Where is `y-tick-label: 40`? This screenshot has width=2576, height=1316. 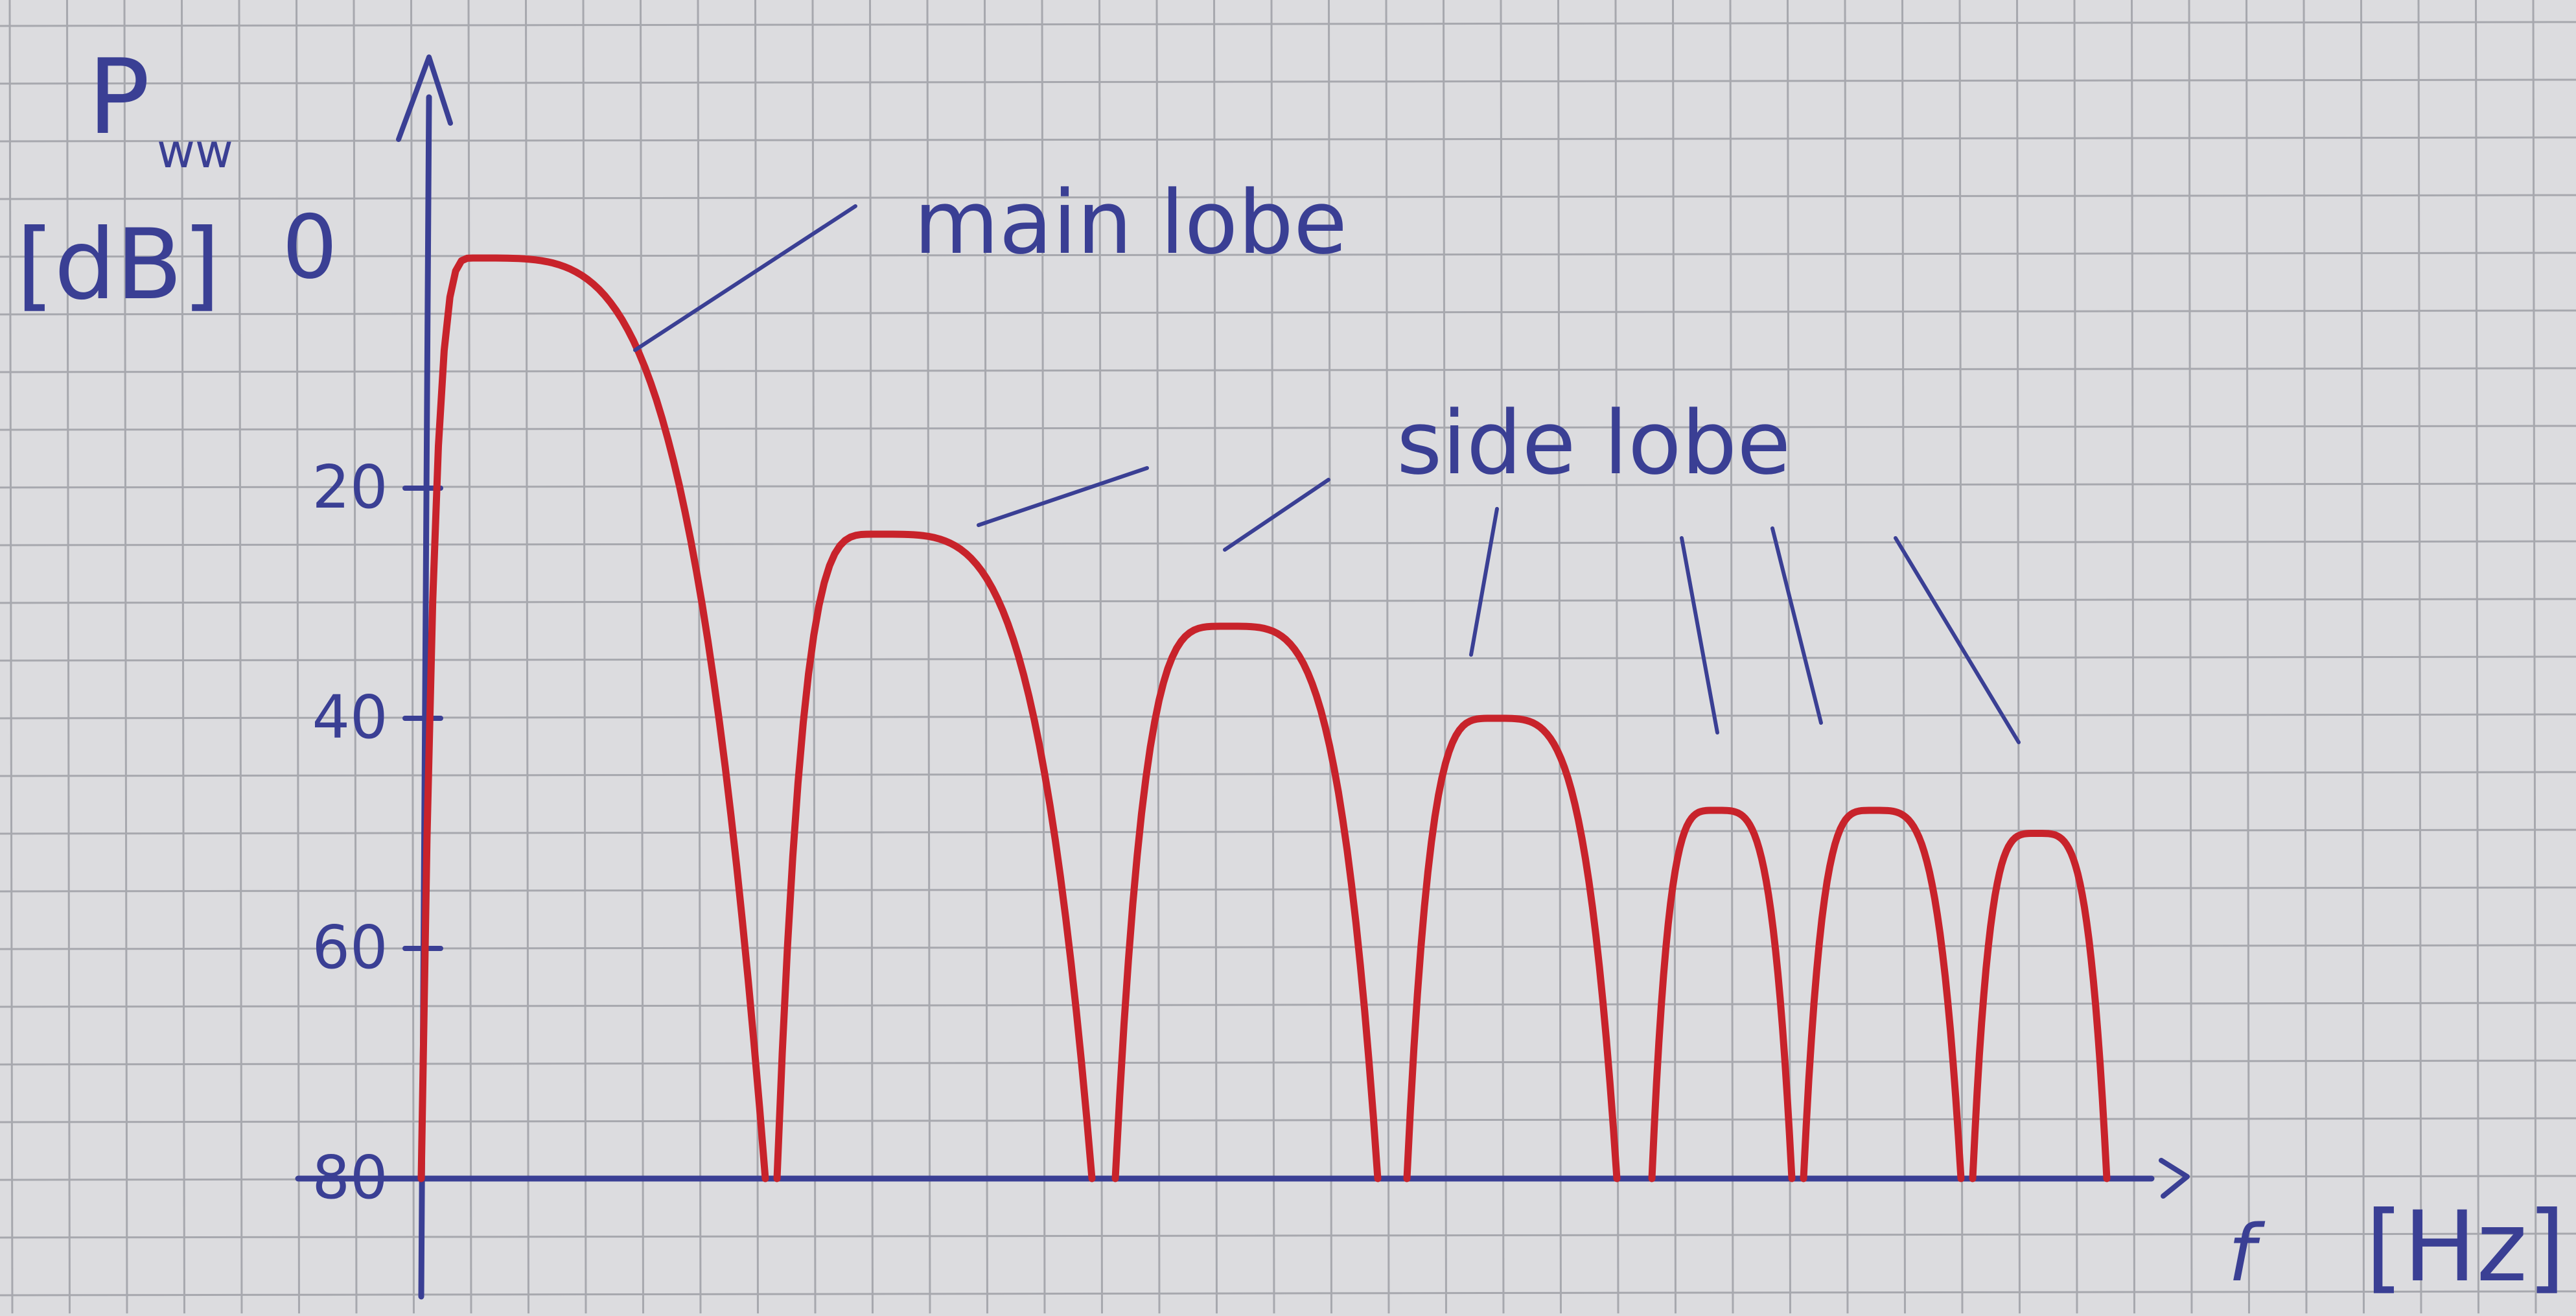 y-tick-label: 40 is located at coordinates (350, 717).